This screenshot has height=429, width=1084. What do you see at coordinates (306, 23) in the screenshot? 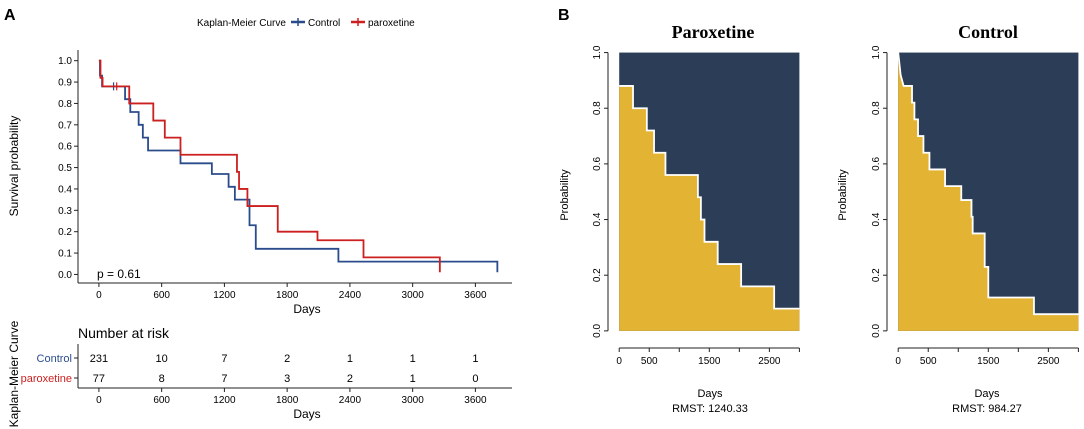
I see `km-legend: Kaplan-Meier Curve Control paroxetine` at bounding box center [306, 23].